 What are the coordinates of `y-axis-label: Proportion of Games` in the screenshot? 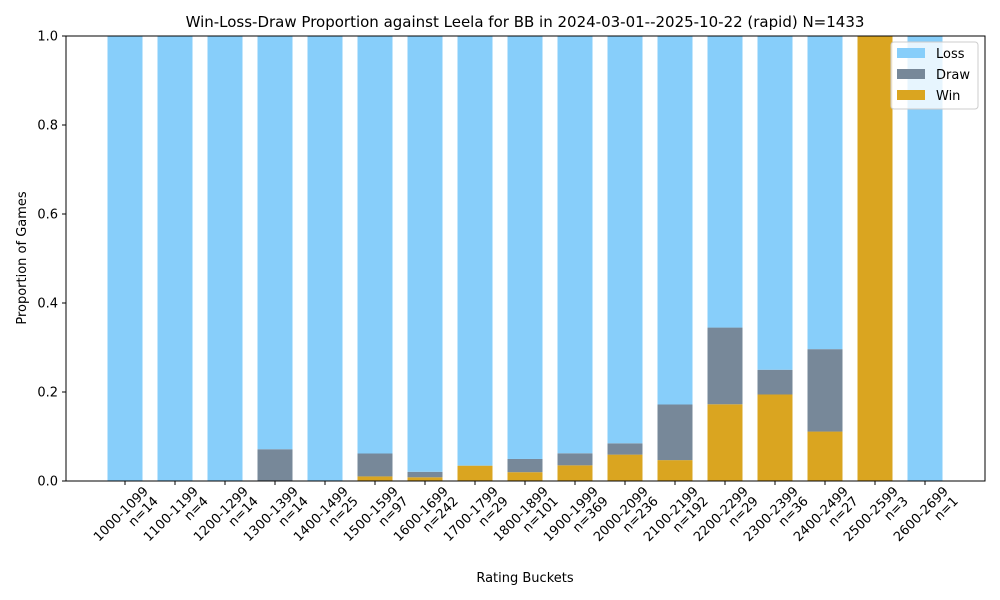 It's located at (22, 258).